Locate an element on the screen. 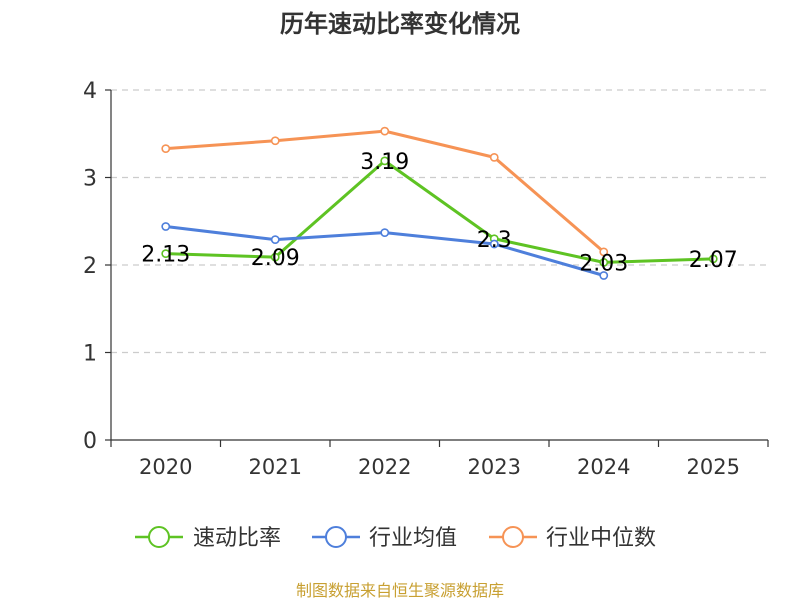  source-note: 制图数据来自恒生聚源数据库 is located at coordinates (400, 590).